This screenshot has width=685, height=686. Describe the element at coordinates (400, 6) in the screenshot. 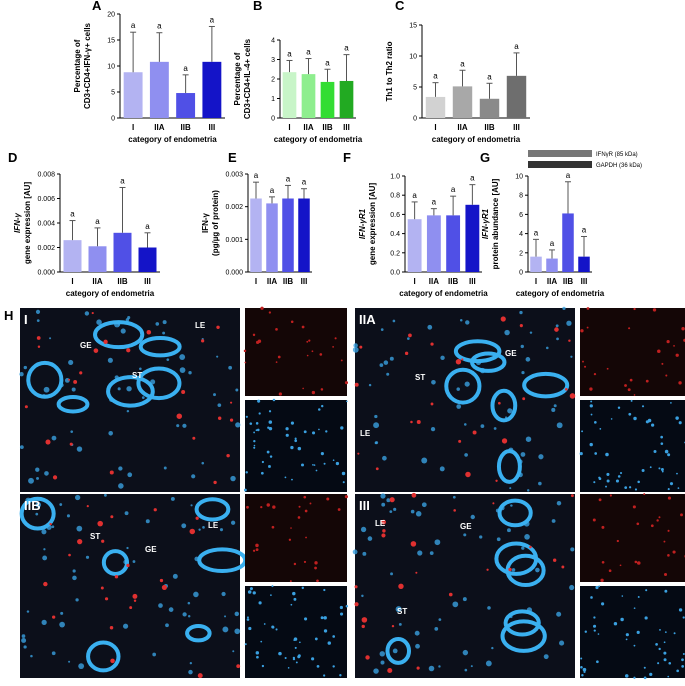

I see `panel-label: C` at that location.